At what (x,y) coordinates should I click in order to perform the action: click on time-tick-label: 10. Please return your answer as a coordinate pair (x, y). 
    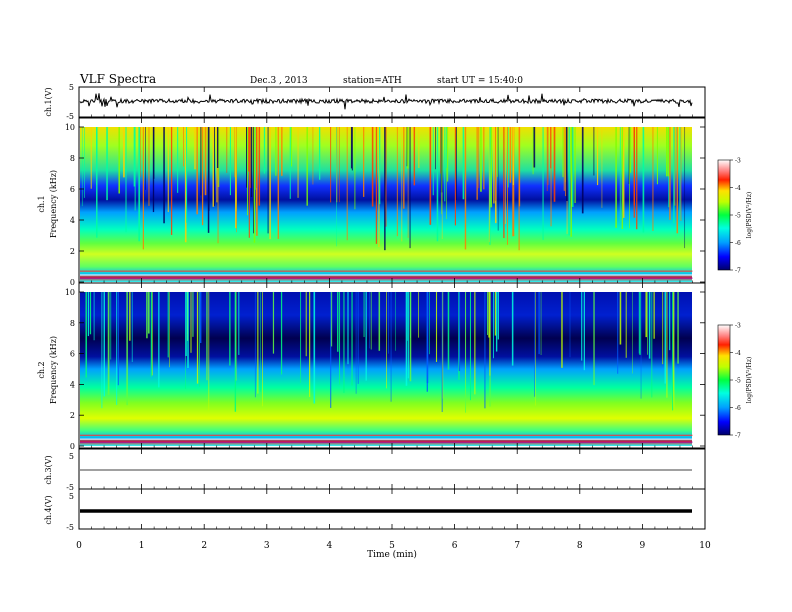
    Looking at the image, I should click on (705, 546).